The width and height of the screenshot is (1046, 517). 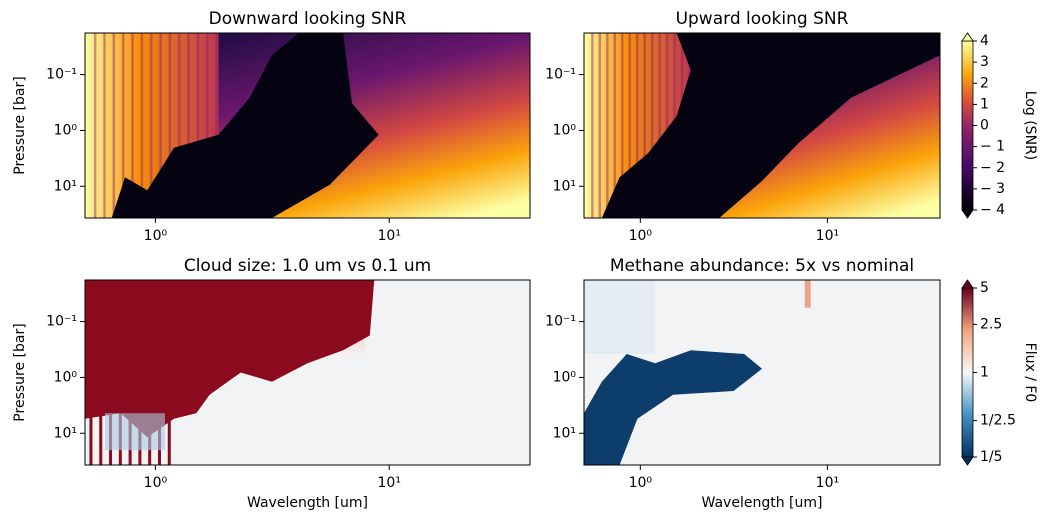 I want to click on panel-title: Downward looking SNR, so click(x=308, y=19).